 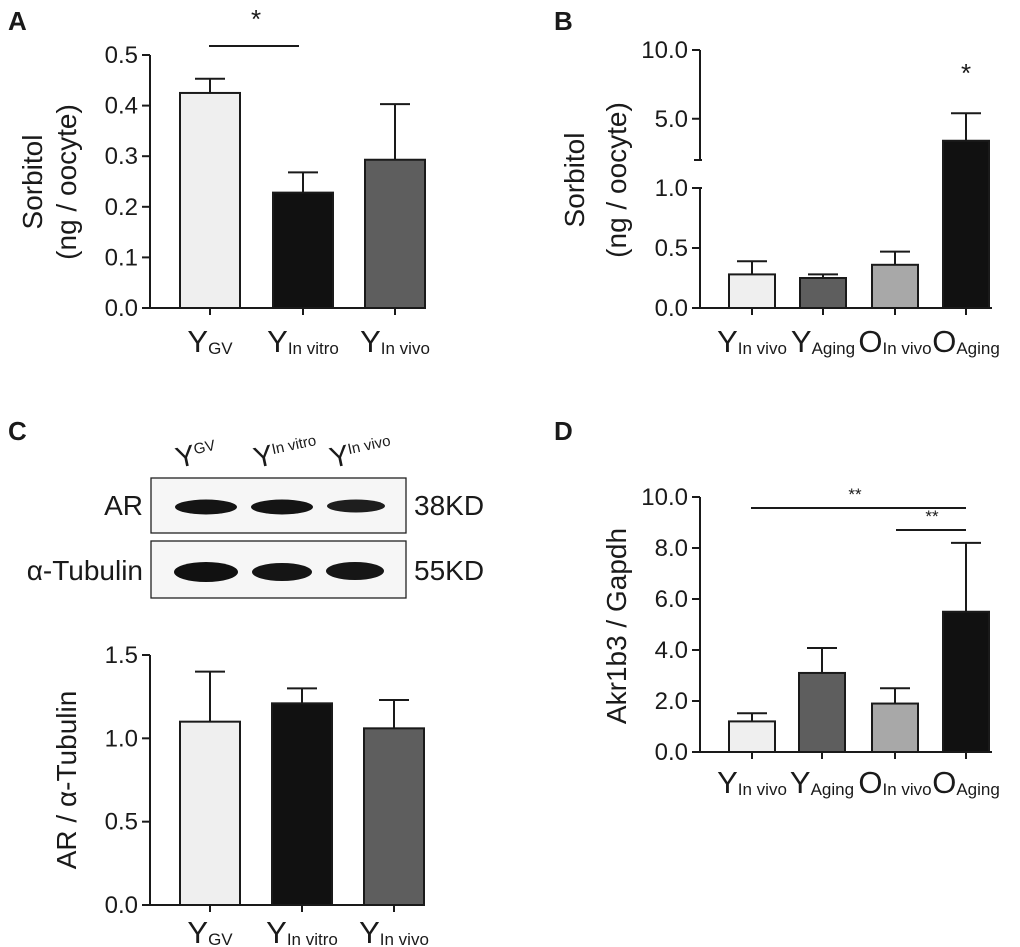 What do you see at coordinates (17, 431) in the screenshot?
I see `panel-letter-c: C` at bounding box center [17, 431].